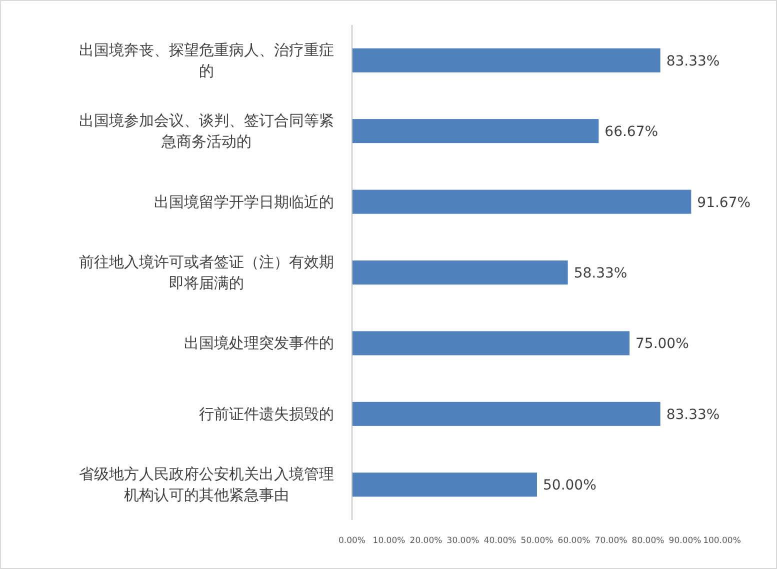  Describe the element at coordinates (631, 132) in the screenshot. I see `data-label: 66.67%` at that location.